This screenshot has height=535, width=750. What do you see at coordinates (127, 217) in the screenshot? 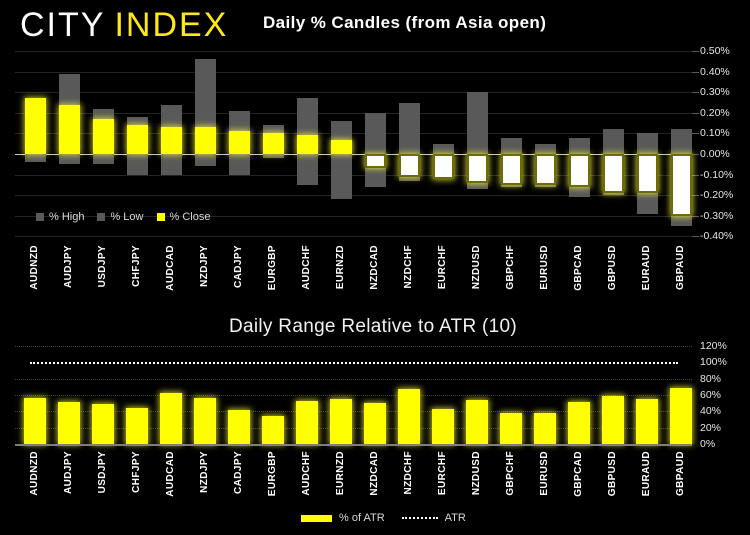
I see `legend-label-low: % Low` at bounding box center [127, 217].